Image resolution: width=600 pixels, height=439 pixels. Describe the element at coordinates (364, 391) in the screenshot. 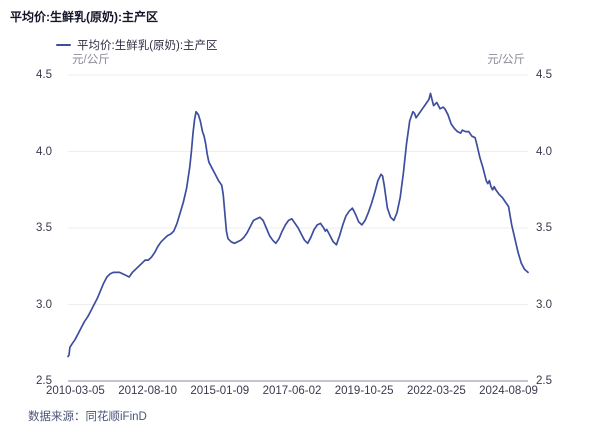

I see `x-tick-label: 2019-10-25` at that location.